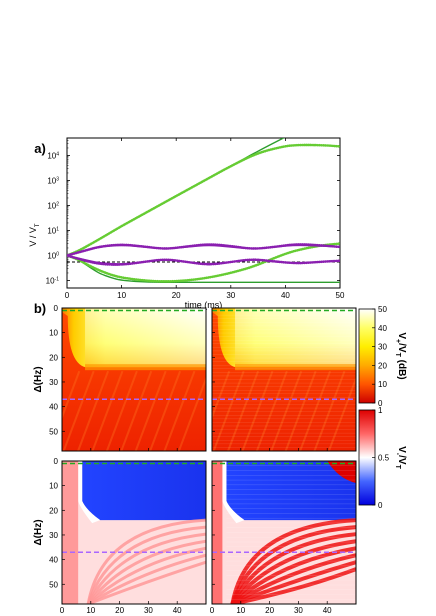 The height and width of the screenshot is (616, 436). Describe the element at coordinates (57, 155) in the screenshot. I see `y-tick-exp: 4` at that location.